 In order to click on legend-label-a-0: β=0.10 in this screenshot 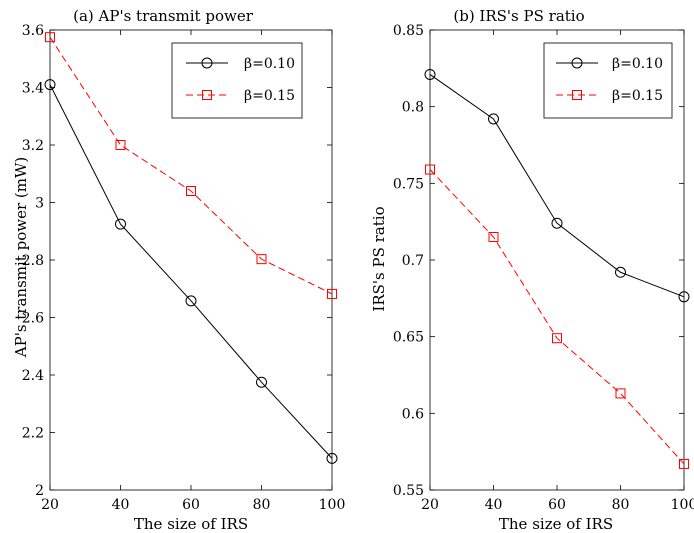, I will do `click(269, 64)`.